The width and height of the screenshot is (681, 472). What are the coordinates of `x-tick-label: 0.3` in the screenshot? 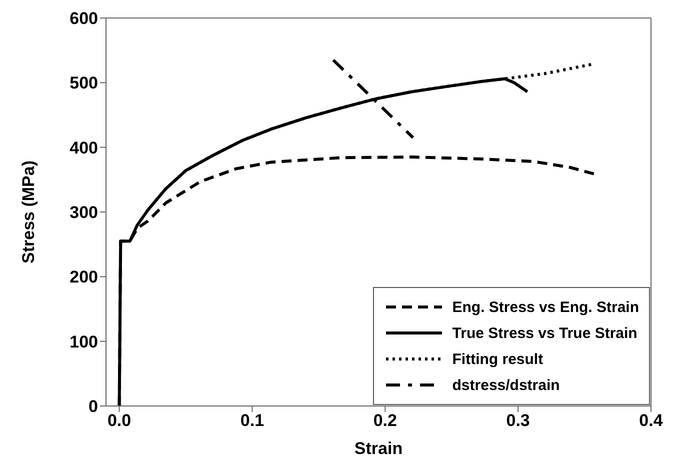 It's located at (518, 420).